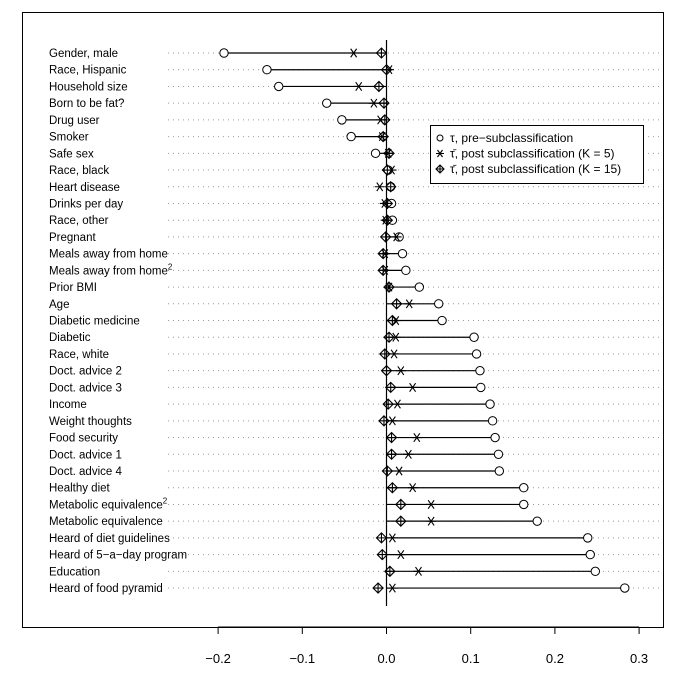 The width and height of the screenshot is (684, 682). I want to click on x-tick-label: −0.2, so click(218, 658).